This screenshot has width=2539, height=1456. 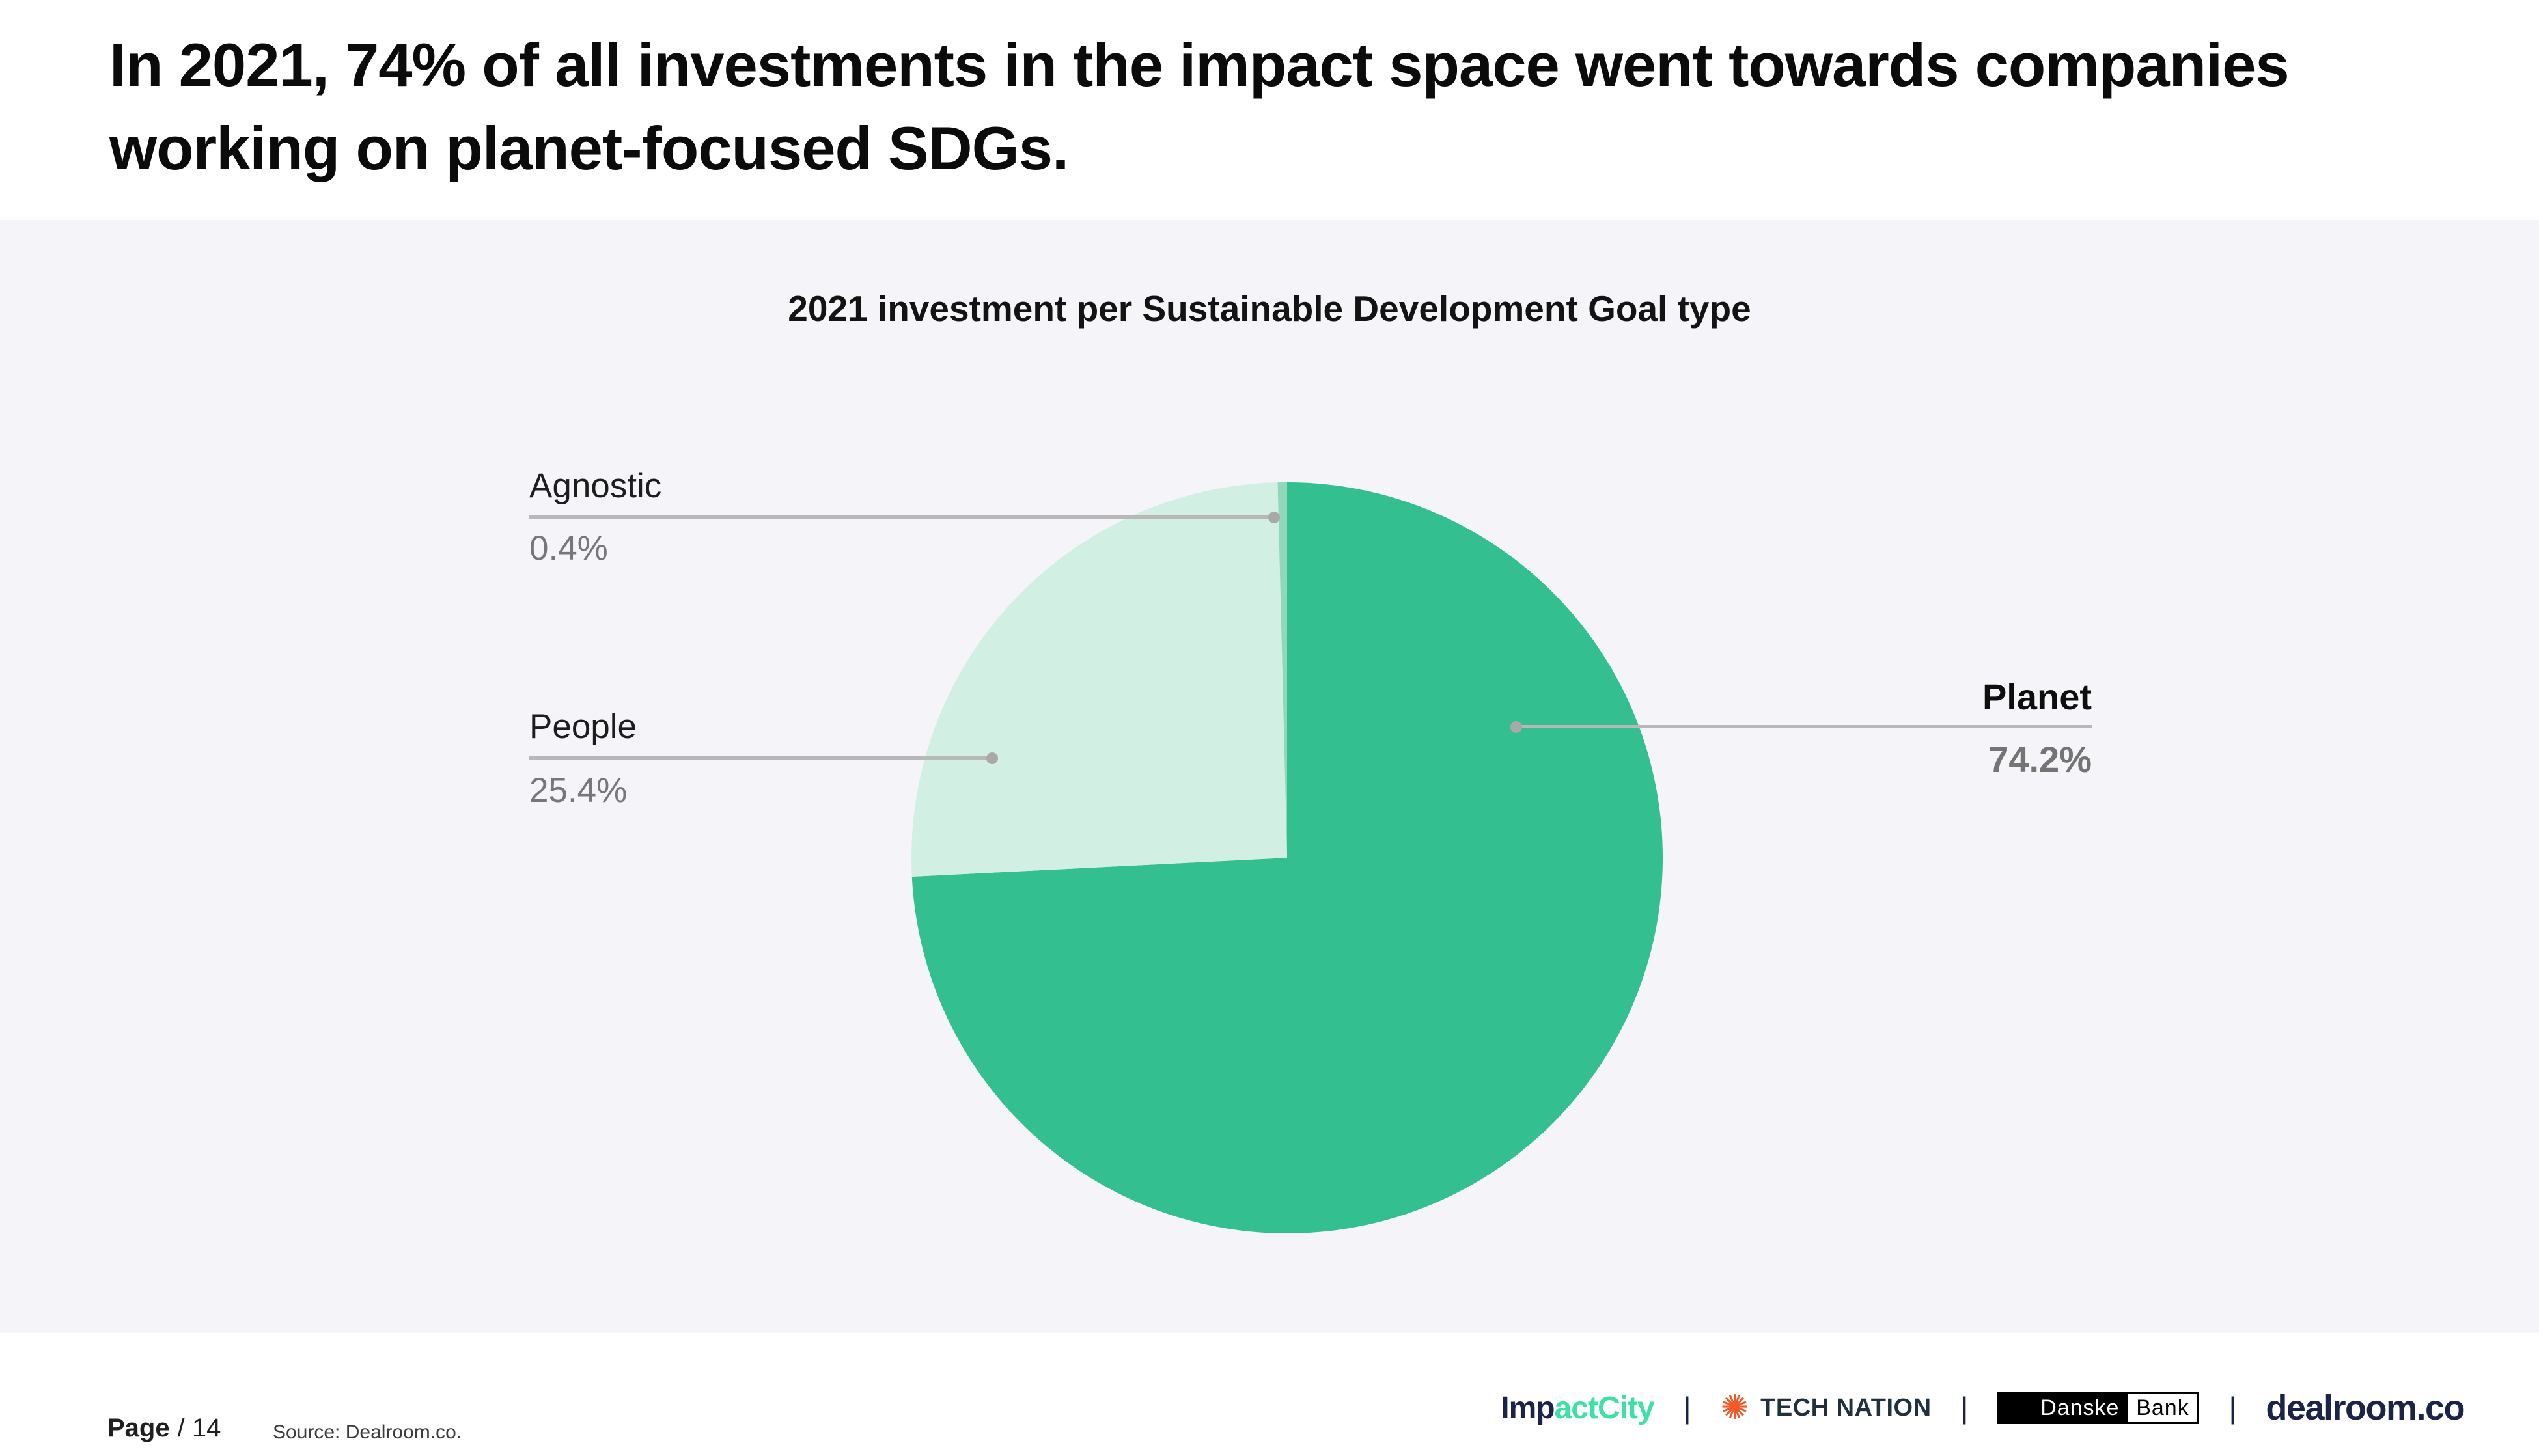 I want to click on agnostic-callout-line, so click(x=902, y=517).